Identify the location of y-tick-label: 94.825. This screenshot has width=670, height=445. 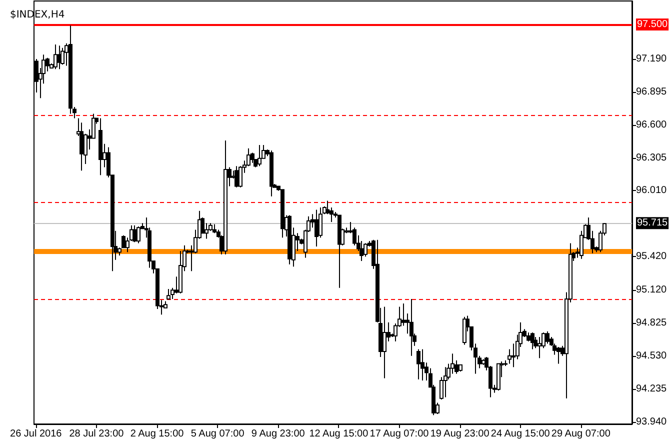
(652, 322).